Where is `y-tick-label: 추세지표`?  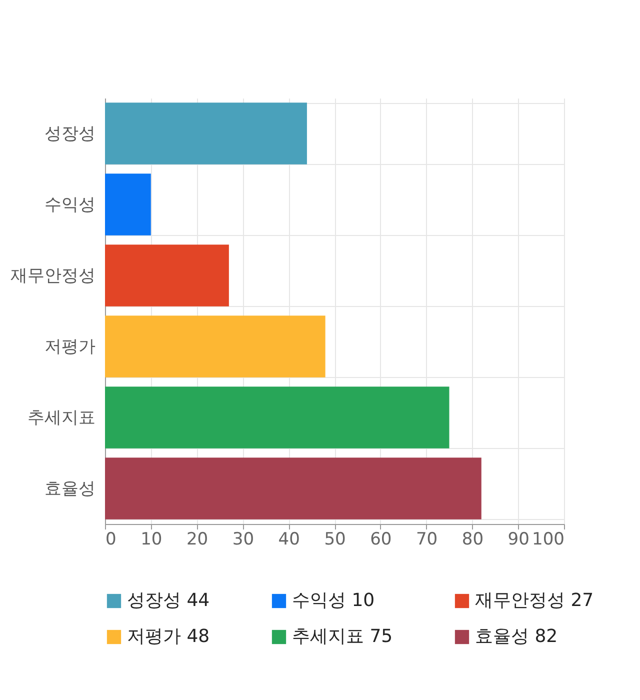
y-tick-label: 추세지표 is located at coordinates (62, 418).